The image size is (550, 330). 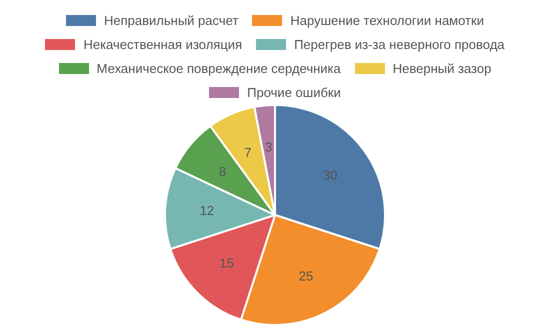 What do you see at coordinates (294, 92) in the screenshot?
I see `legend-label: Прочие ошибки` at bounding box center [294, 92].